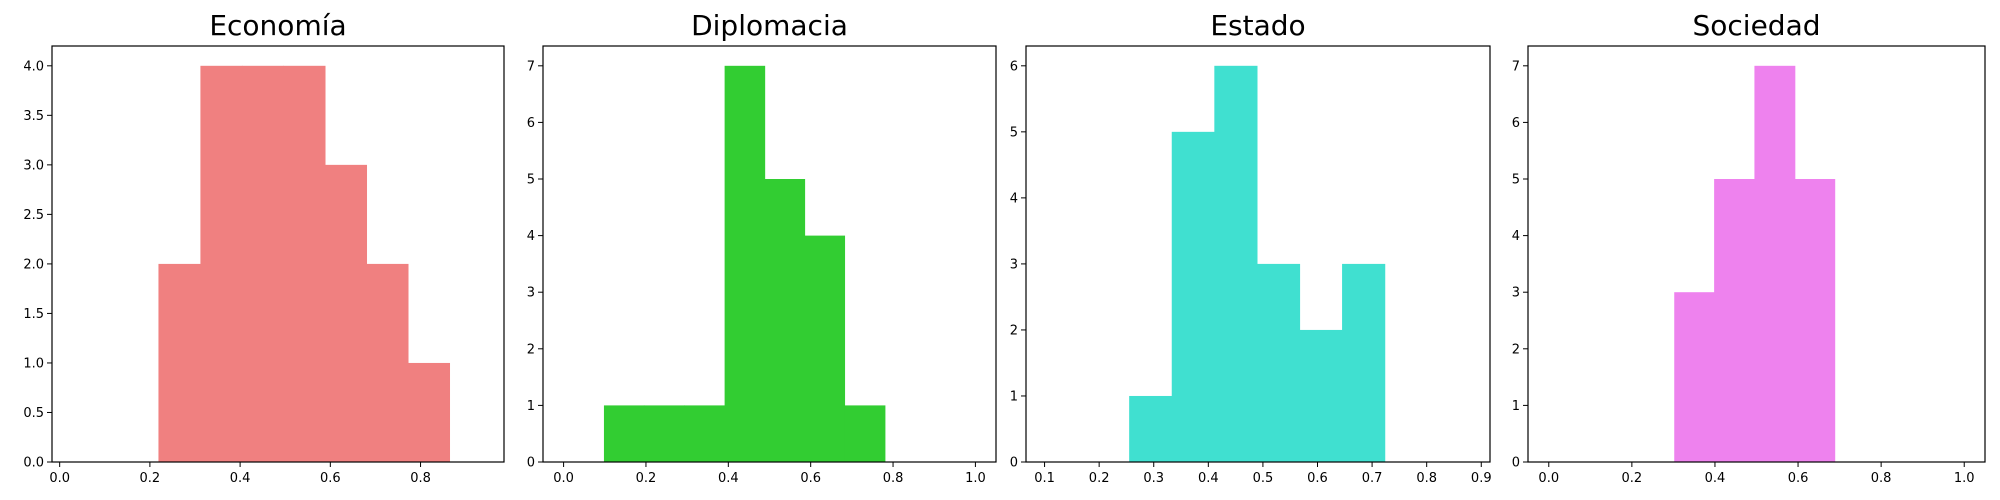 This screenshot has height=500, width=2000. Describe the element at coordinates (1263, 478) in the screenshot. I see `x-tick-label: 0.5` at that location.